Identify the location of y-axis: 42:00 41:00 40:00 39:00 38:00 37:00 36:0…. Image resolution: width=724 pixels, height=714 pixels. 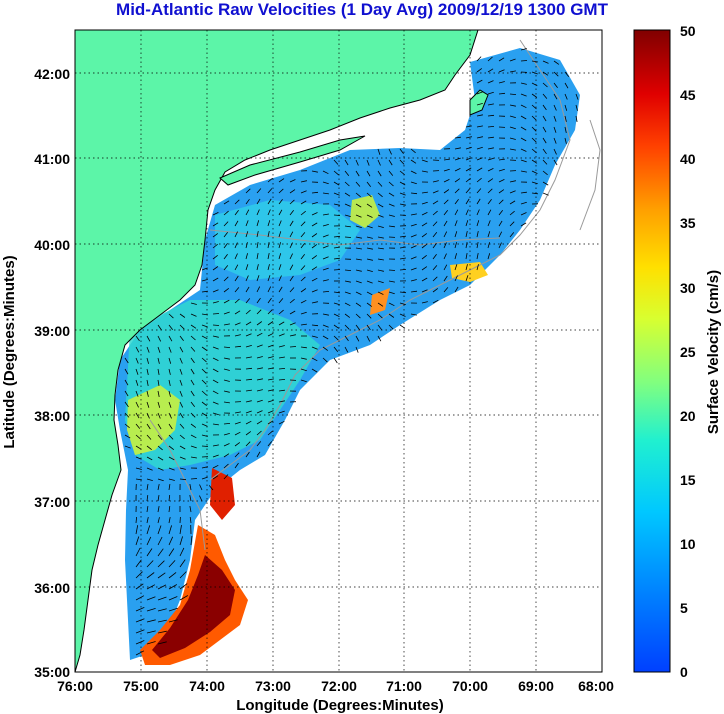
(35, 373).